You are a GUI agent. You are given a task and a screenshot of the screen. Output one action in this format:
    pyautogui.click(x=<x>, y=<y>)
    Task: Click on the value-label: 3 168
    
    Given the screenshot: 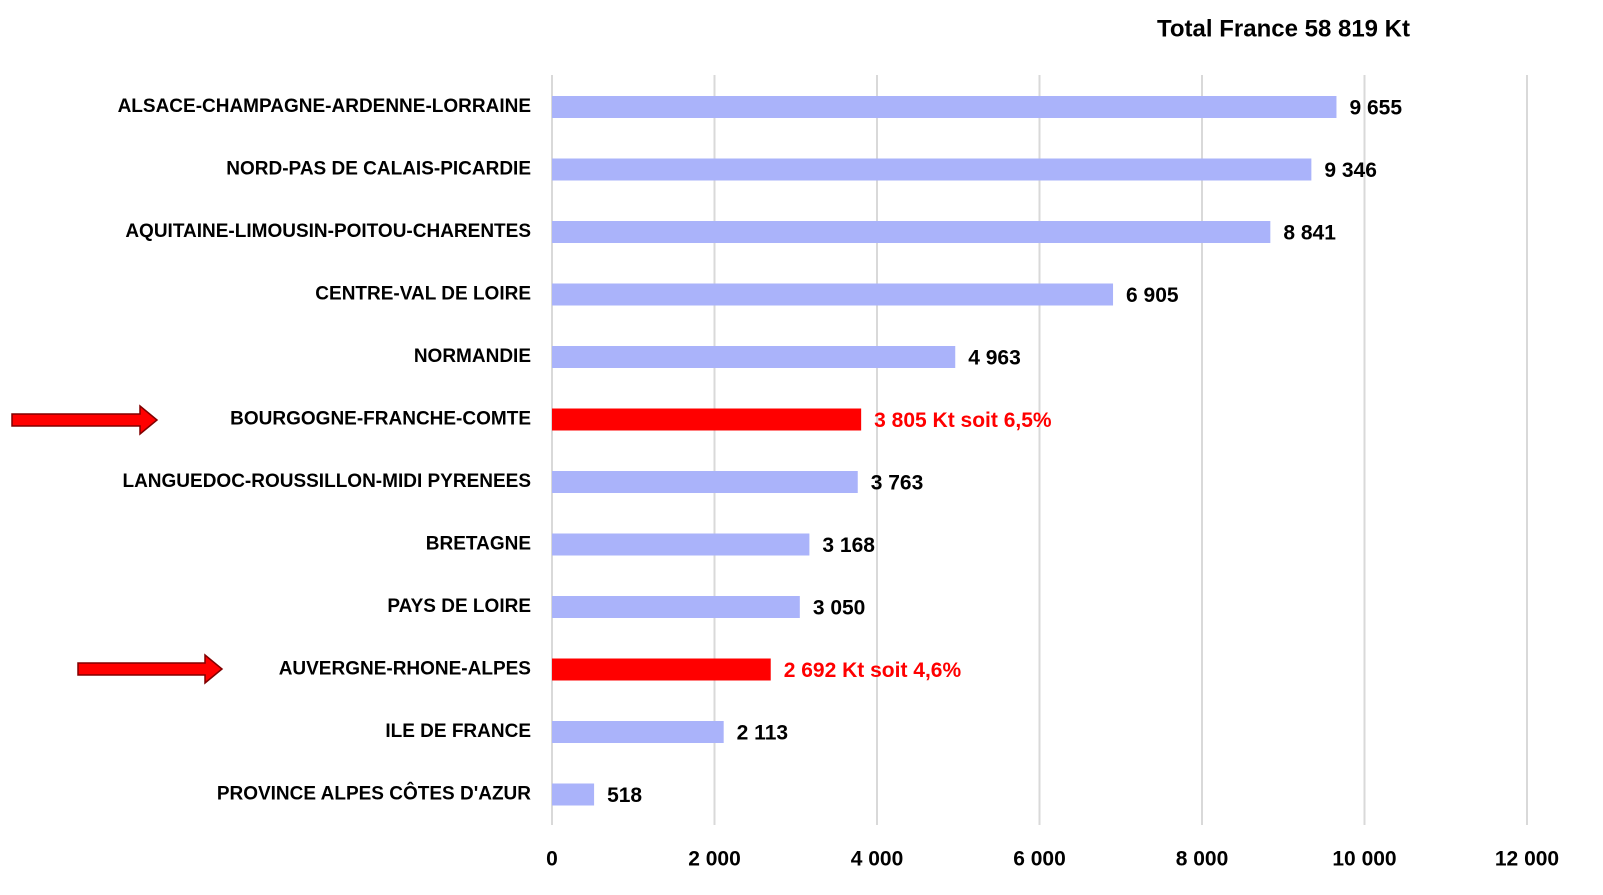 What is the action you would take?
    pyautogui.click(x=848, y=545)
    